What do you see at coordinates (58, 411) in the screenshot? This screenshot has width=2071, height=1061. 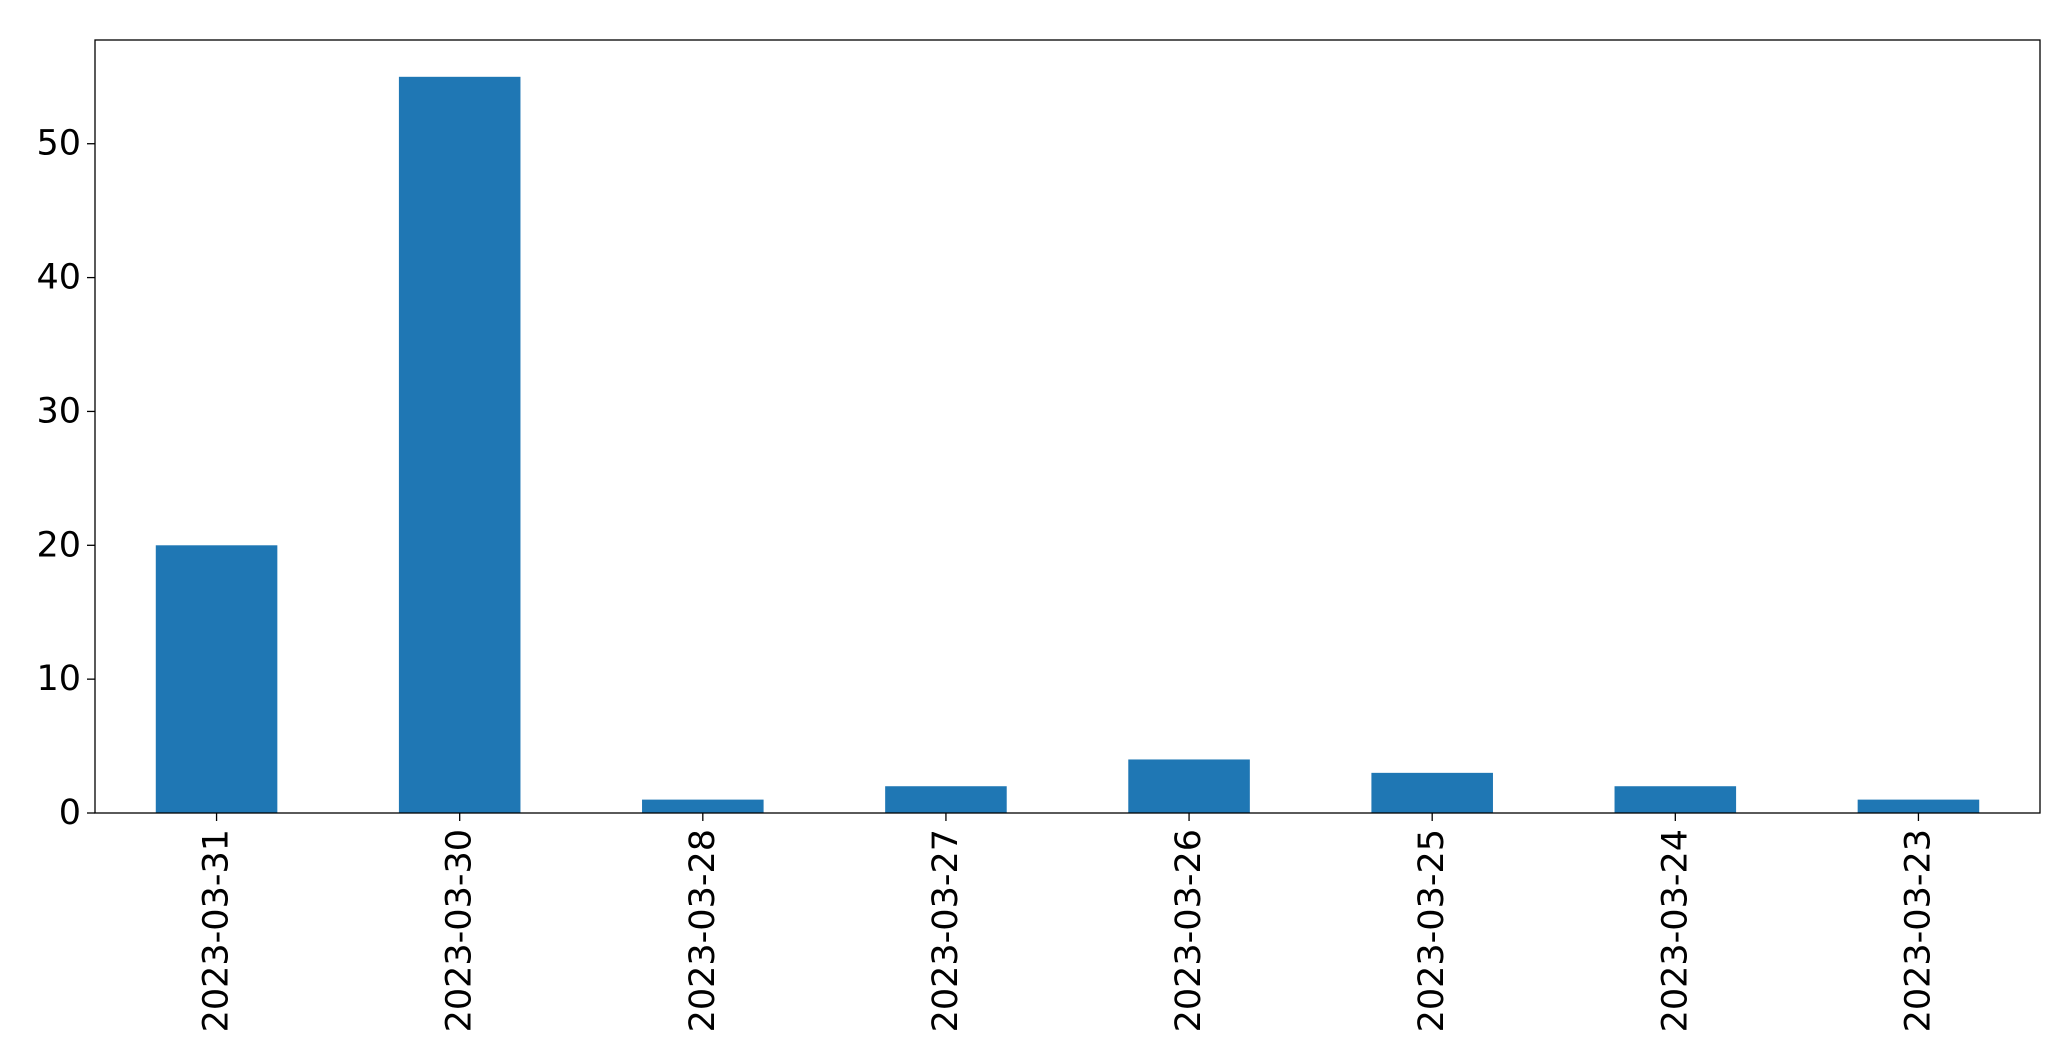 I see `y-tick-label: 30` at bounding box center [58, 411].